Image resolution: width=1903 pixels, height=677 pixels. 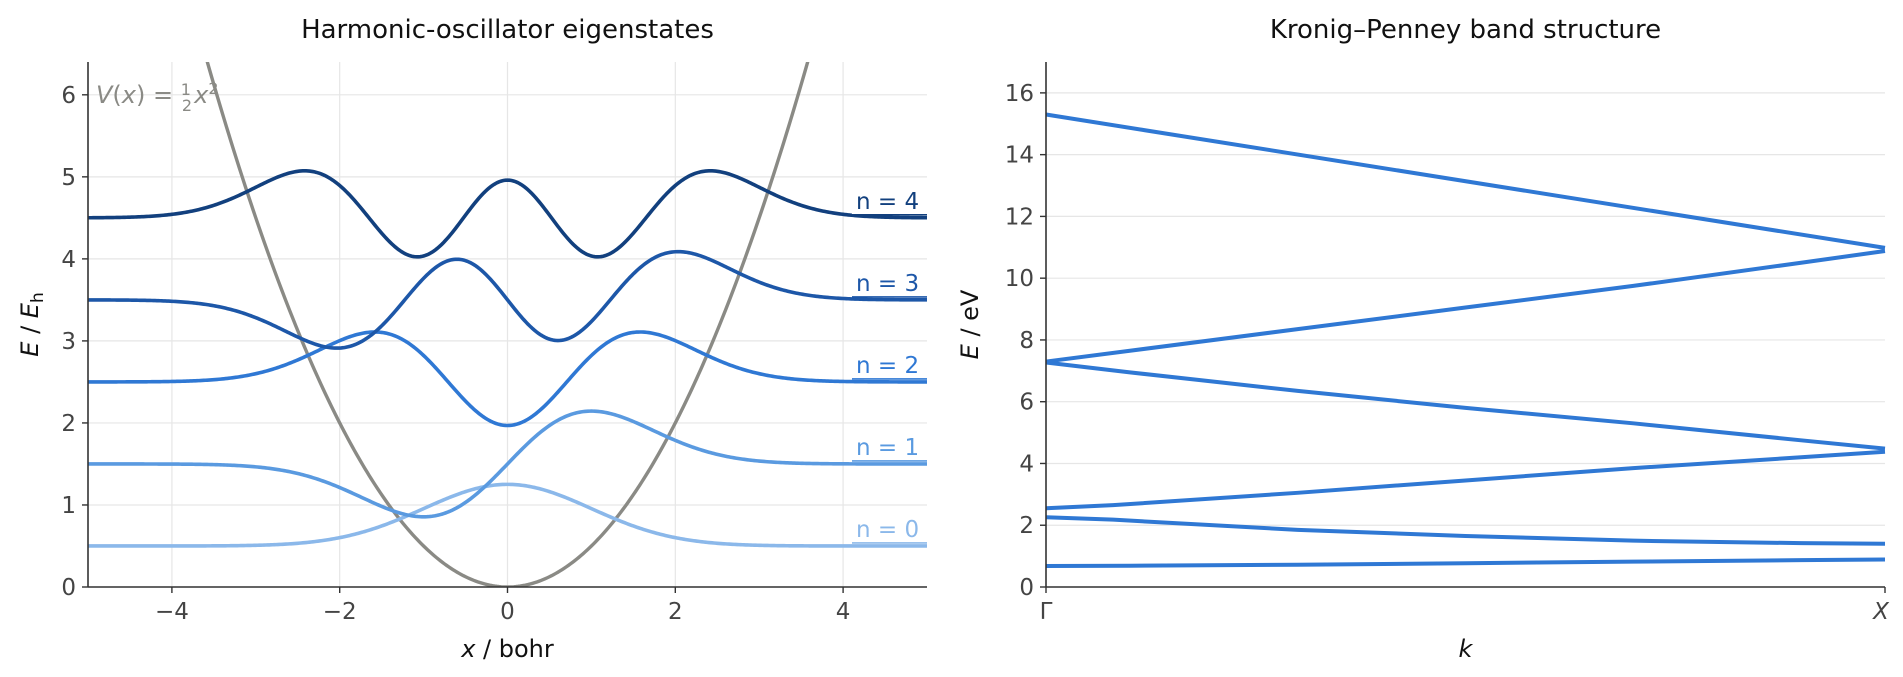 I want to click on p1-ylabel: E / Eh, so click(x=32, y=324).